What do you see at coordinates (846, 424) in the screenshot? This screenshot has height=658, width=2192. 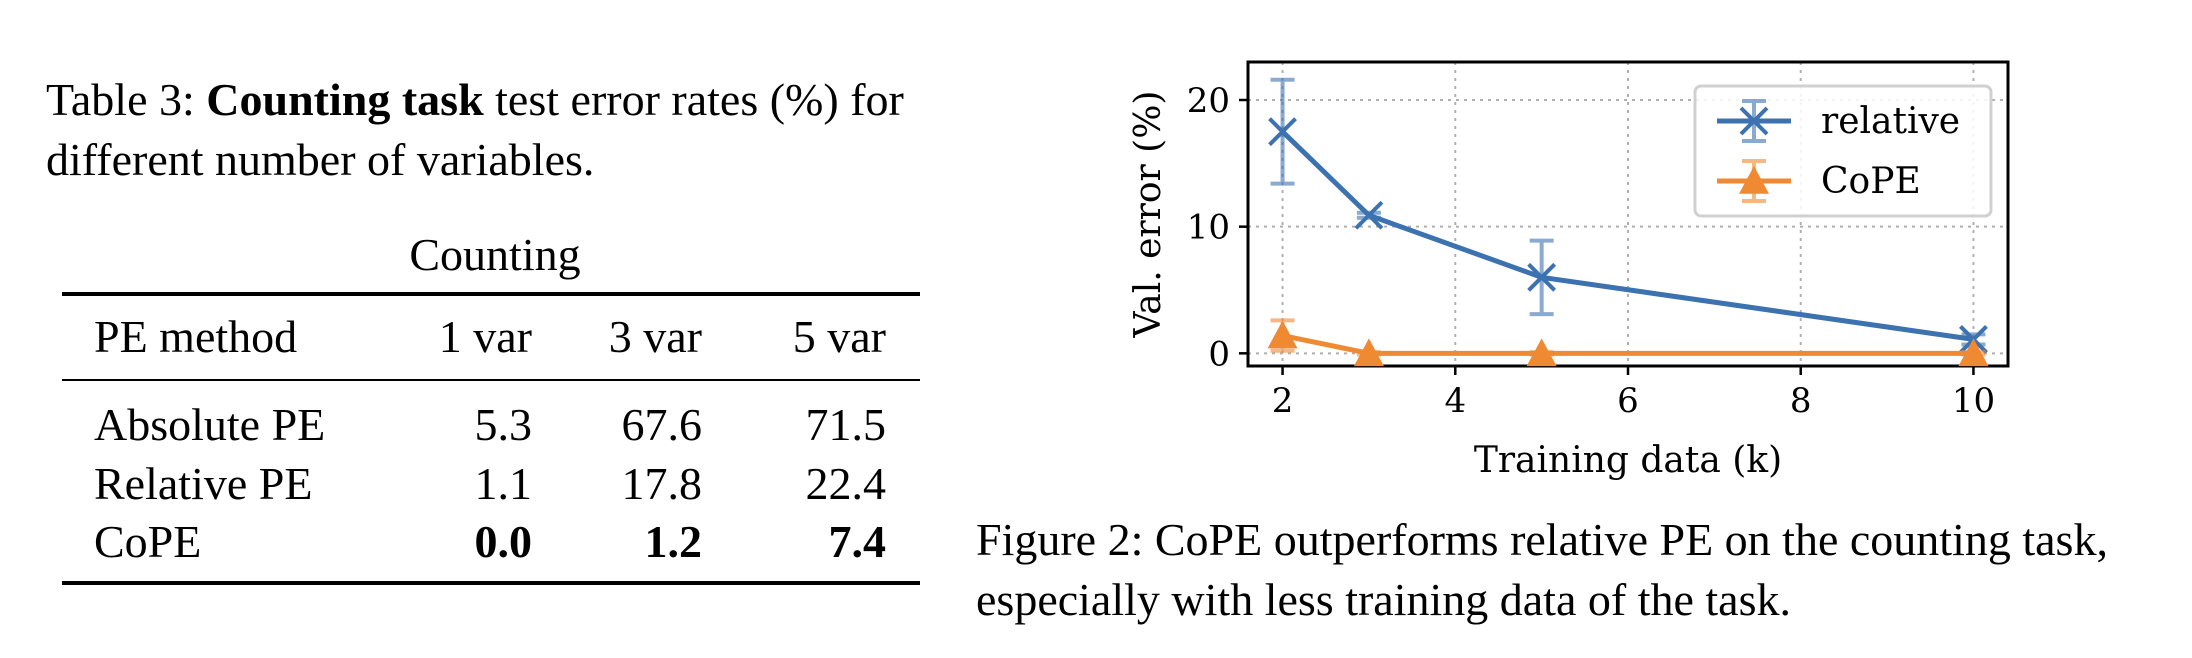 I see `table-cell: 71.5` at bounding box center [846, 424].